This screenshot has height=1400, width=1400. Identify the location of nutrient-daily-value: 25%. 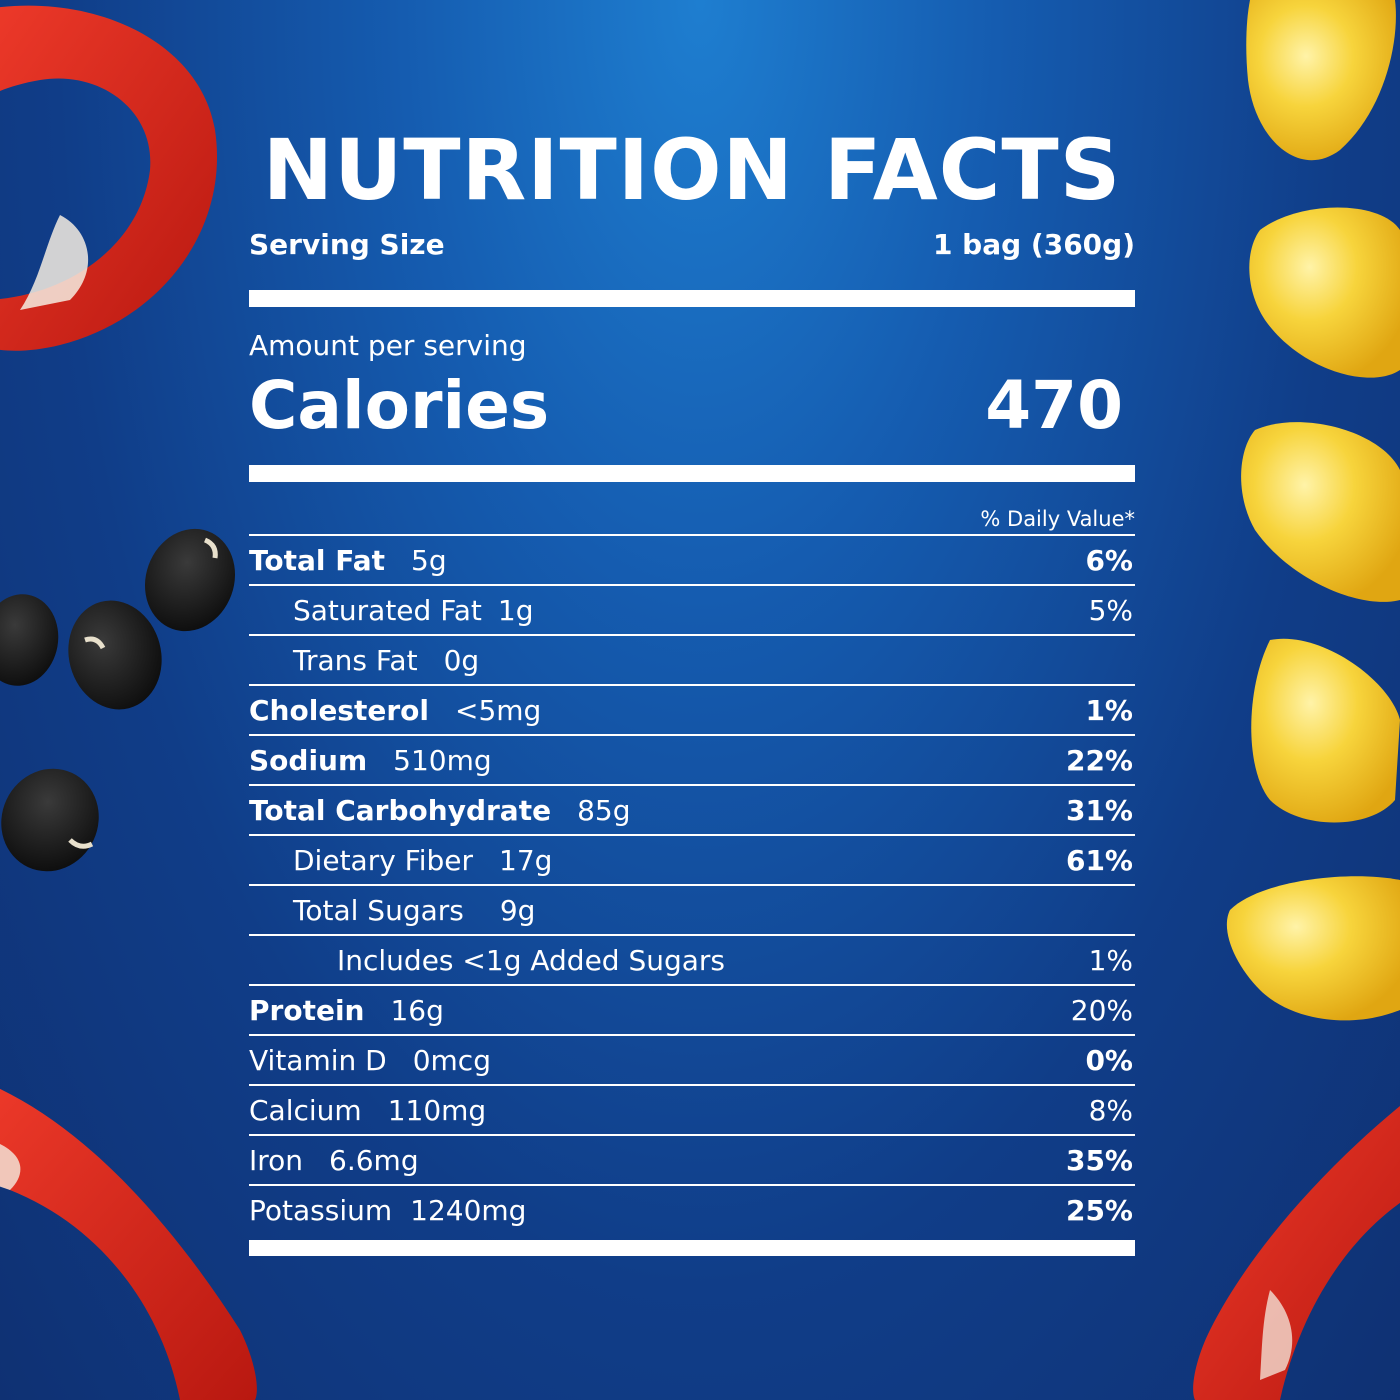
(1099, 1210).